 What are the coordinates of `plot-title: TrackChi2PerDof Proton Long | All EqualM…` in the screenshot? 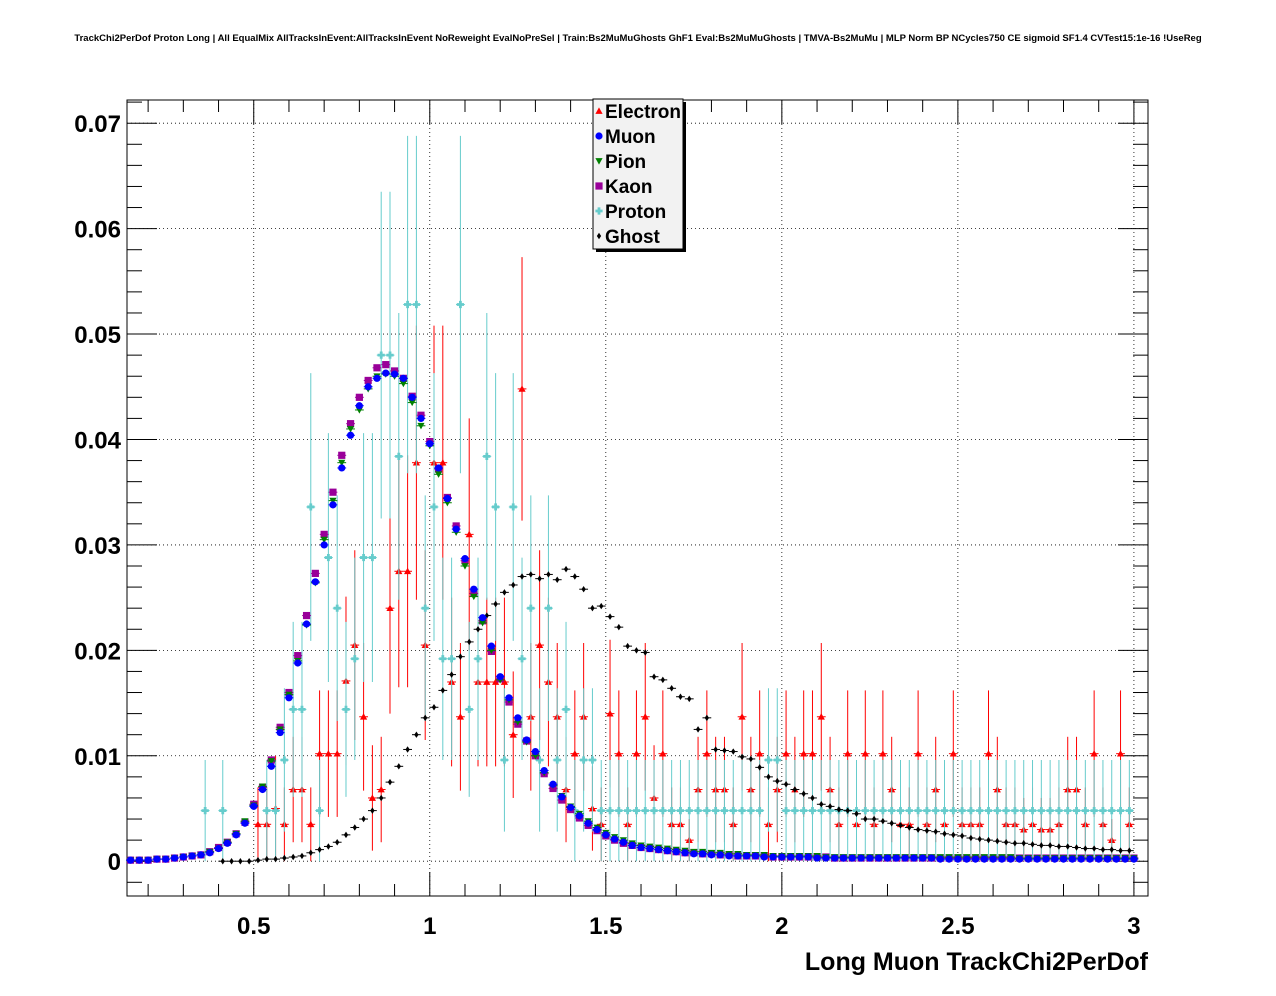 It's located at (638, 38).